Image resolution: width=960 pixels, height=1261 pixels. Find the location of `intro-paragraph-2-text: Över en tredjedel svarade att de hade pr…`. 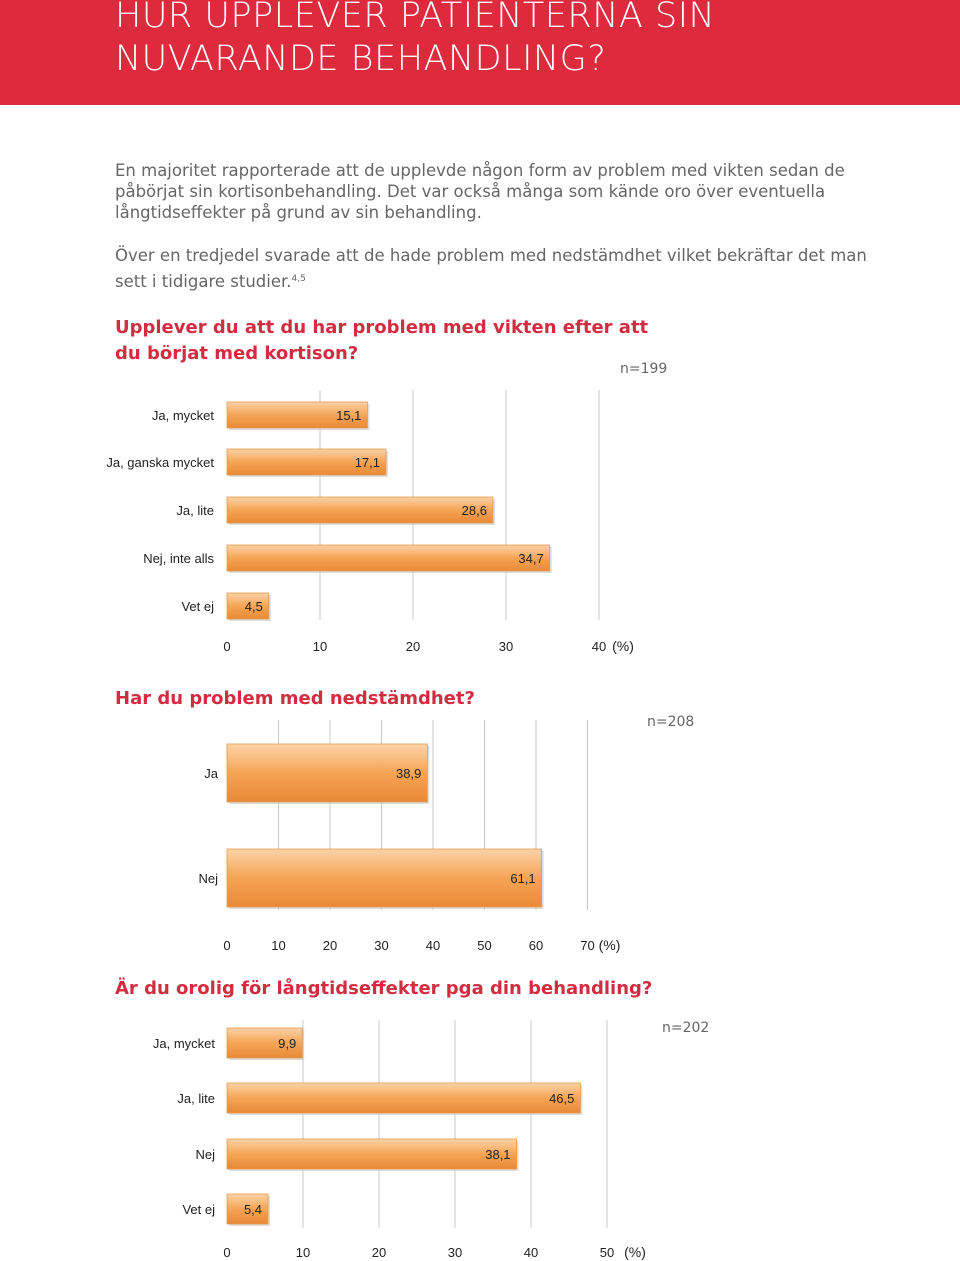

intro-paragraph-2-text: Över en tredjedel svarade att de hade pr… is located at coordinates (491, 268).